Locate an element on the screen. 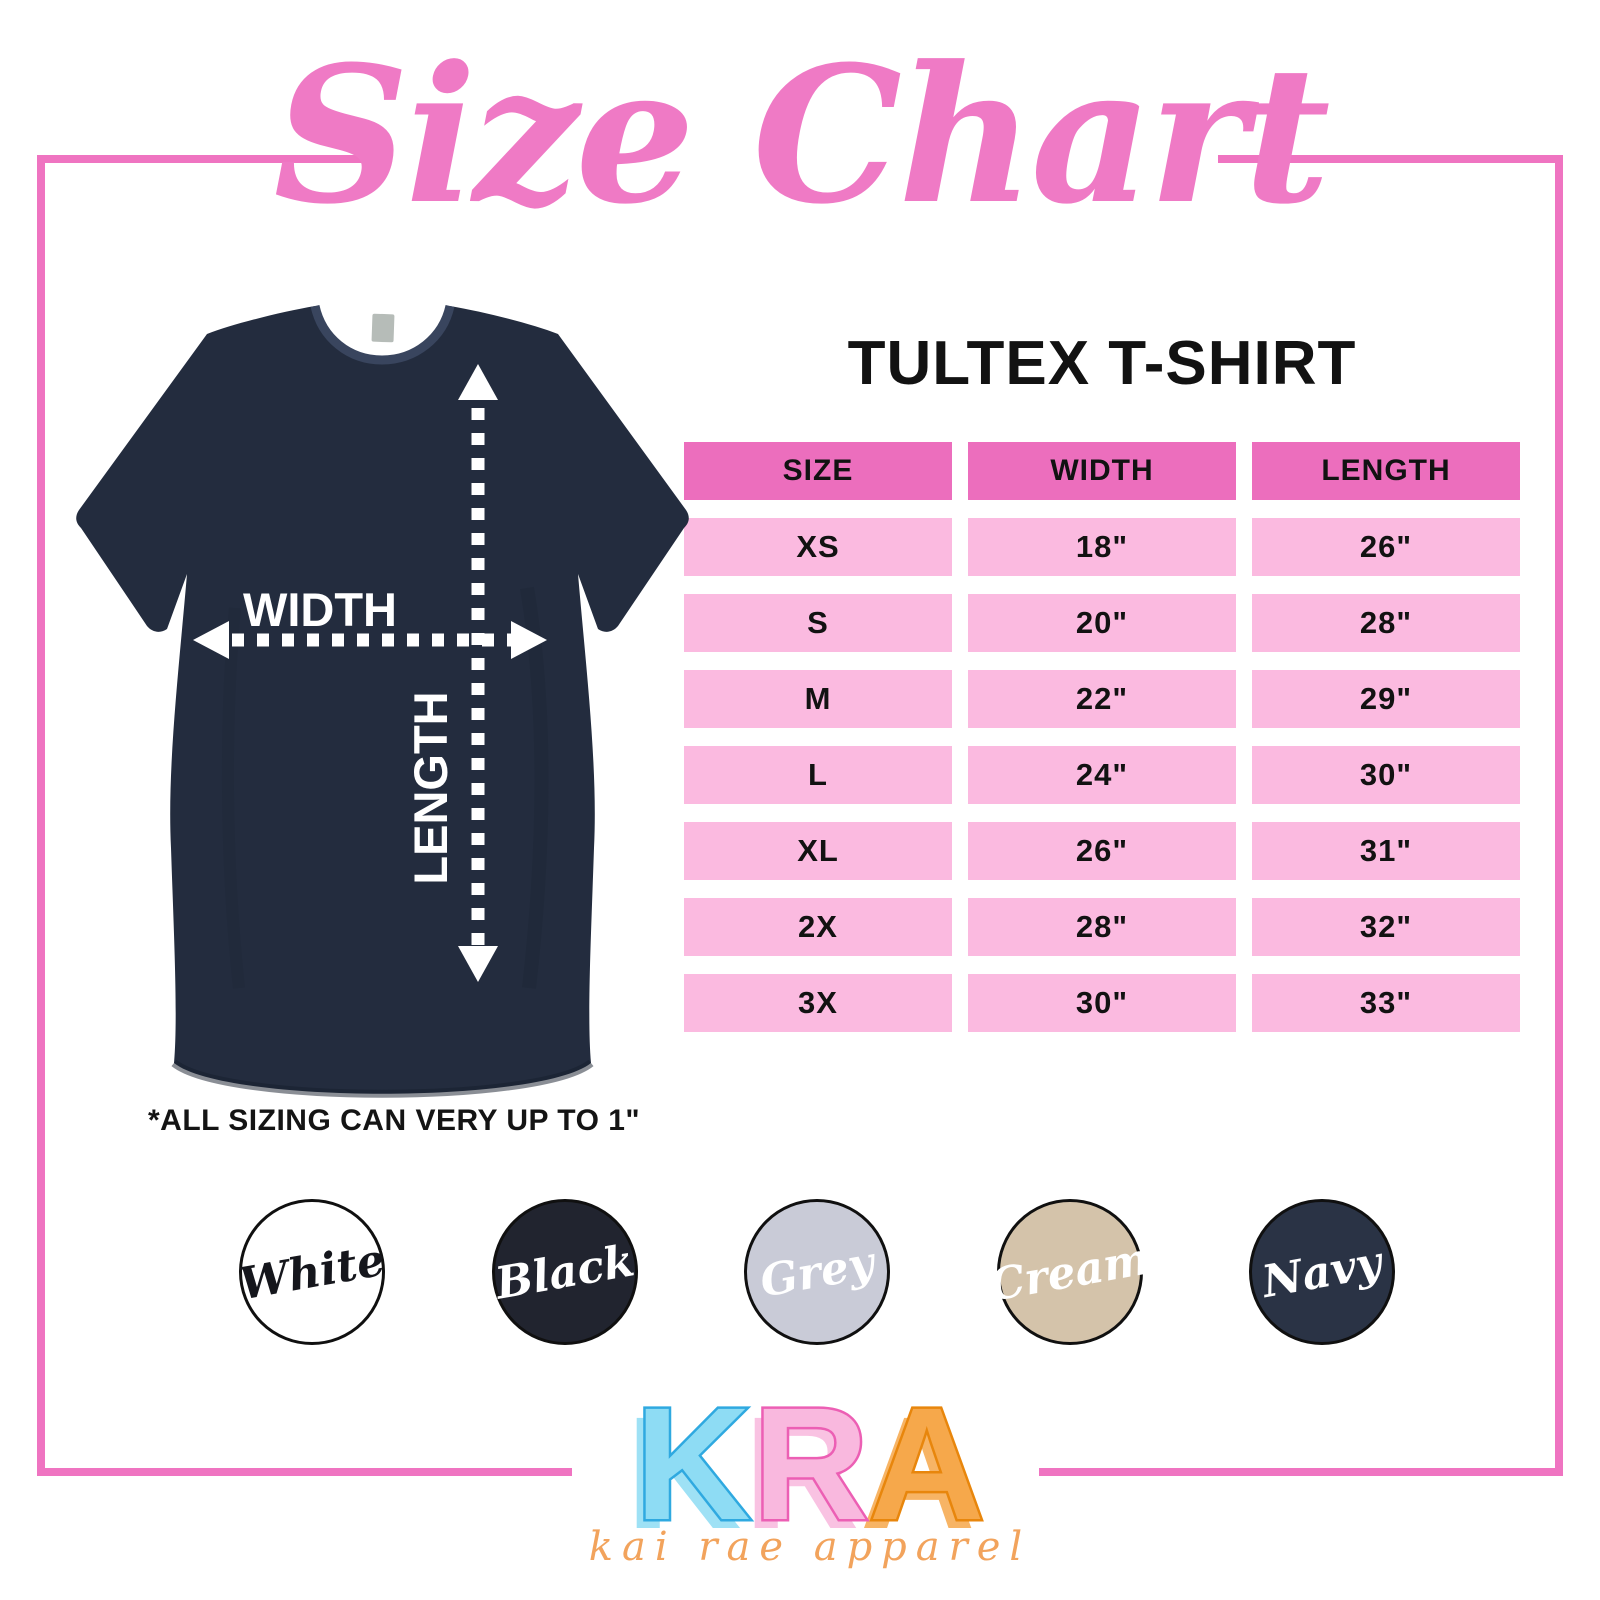  width-arrowhead-right is located at coordinates (529, 640).